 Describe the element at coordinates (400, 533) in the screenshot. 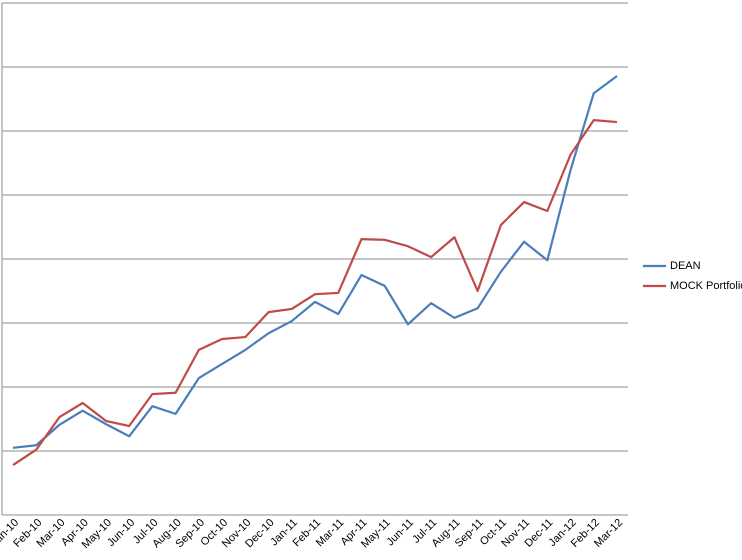

I see `x-tick-label: Jun-11` at that location.